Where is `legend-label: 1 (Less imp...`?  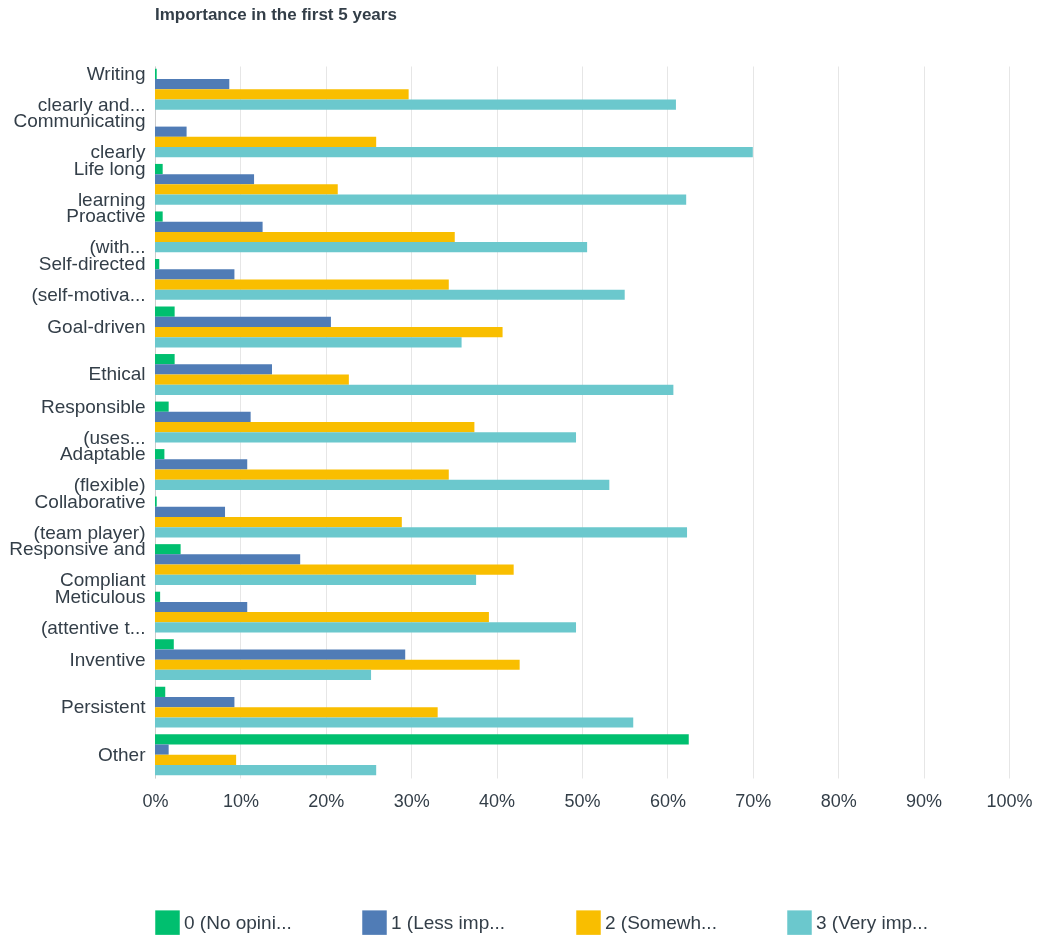 legend-label: 1 (Less imp... is located at coordinates (448, 922).